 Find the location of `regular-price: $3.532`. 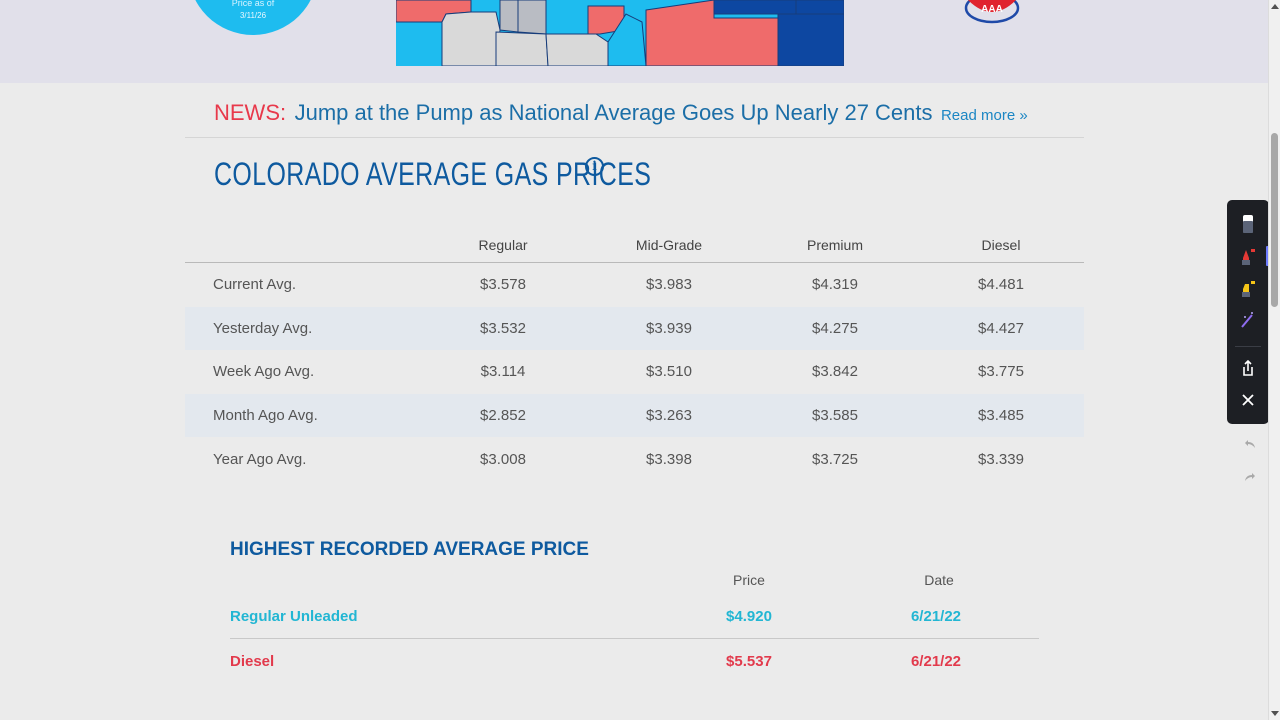

regular-price: $3.532 is located at coordinates (503, 328).